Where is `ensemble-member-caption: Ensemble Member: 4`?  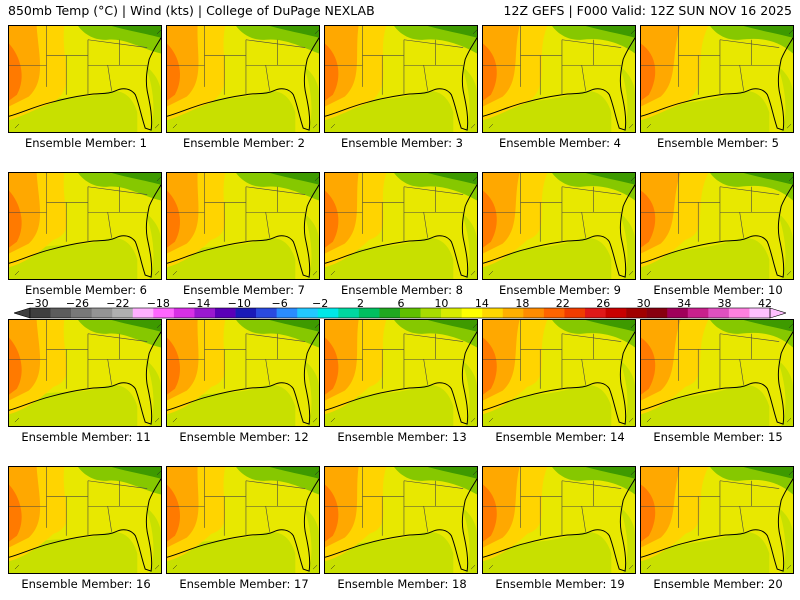
ensemble-member-caption: Ensemble Member: 4 is located at coordinates (560, 143).